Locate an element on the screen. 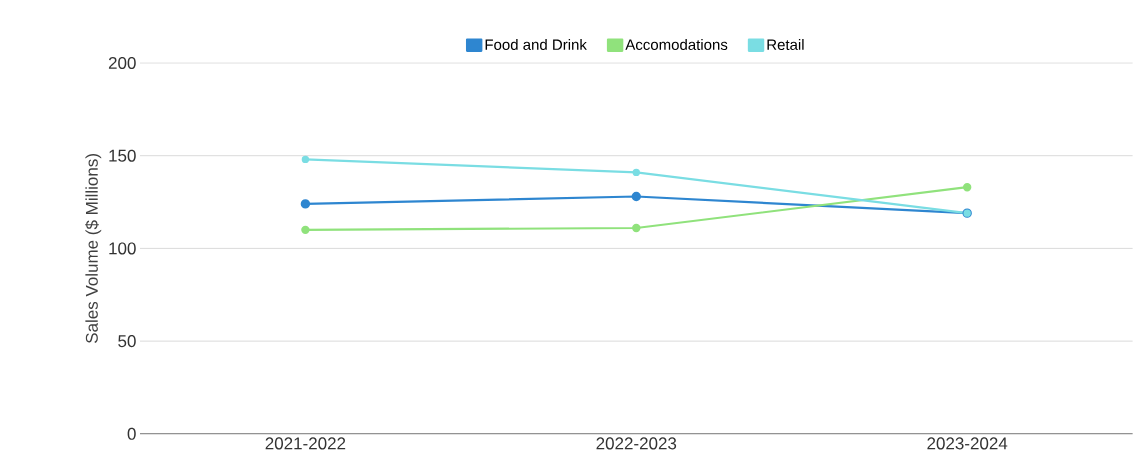 The height and width of the screenshot is (476, 1133). legend-label: Accomodations is located at coordinates (676, 45).